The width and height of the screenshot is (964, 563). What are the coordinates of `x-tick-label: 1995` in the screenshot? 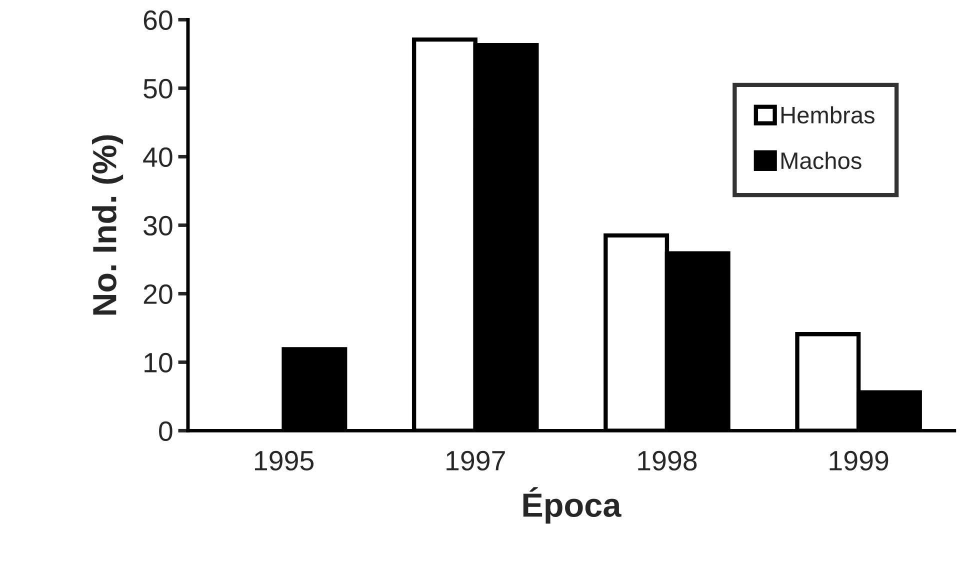 It's located at (284, 460).